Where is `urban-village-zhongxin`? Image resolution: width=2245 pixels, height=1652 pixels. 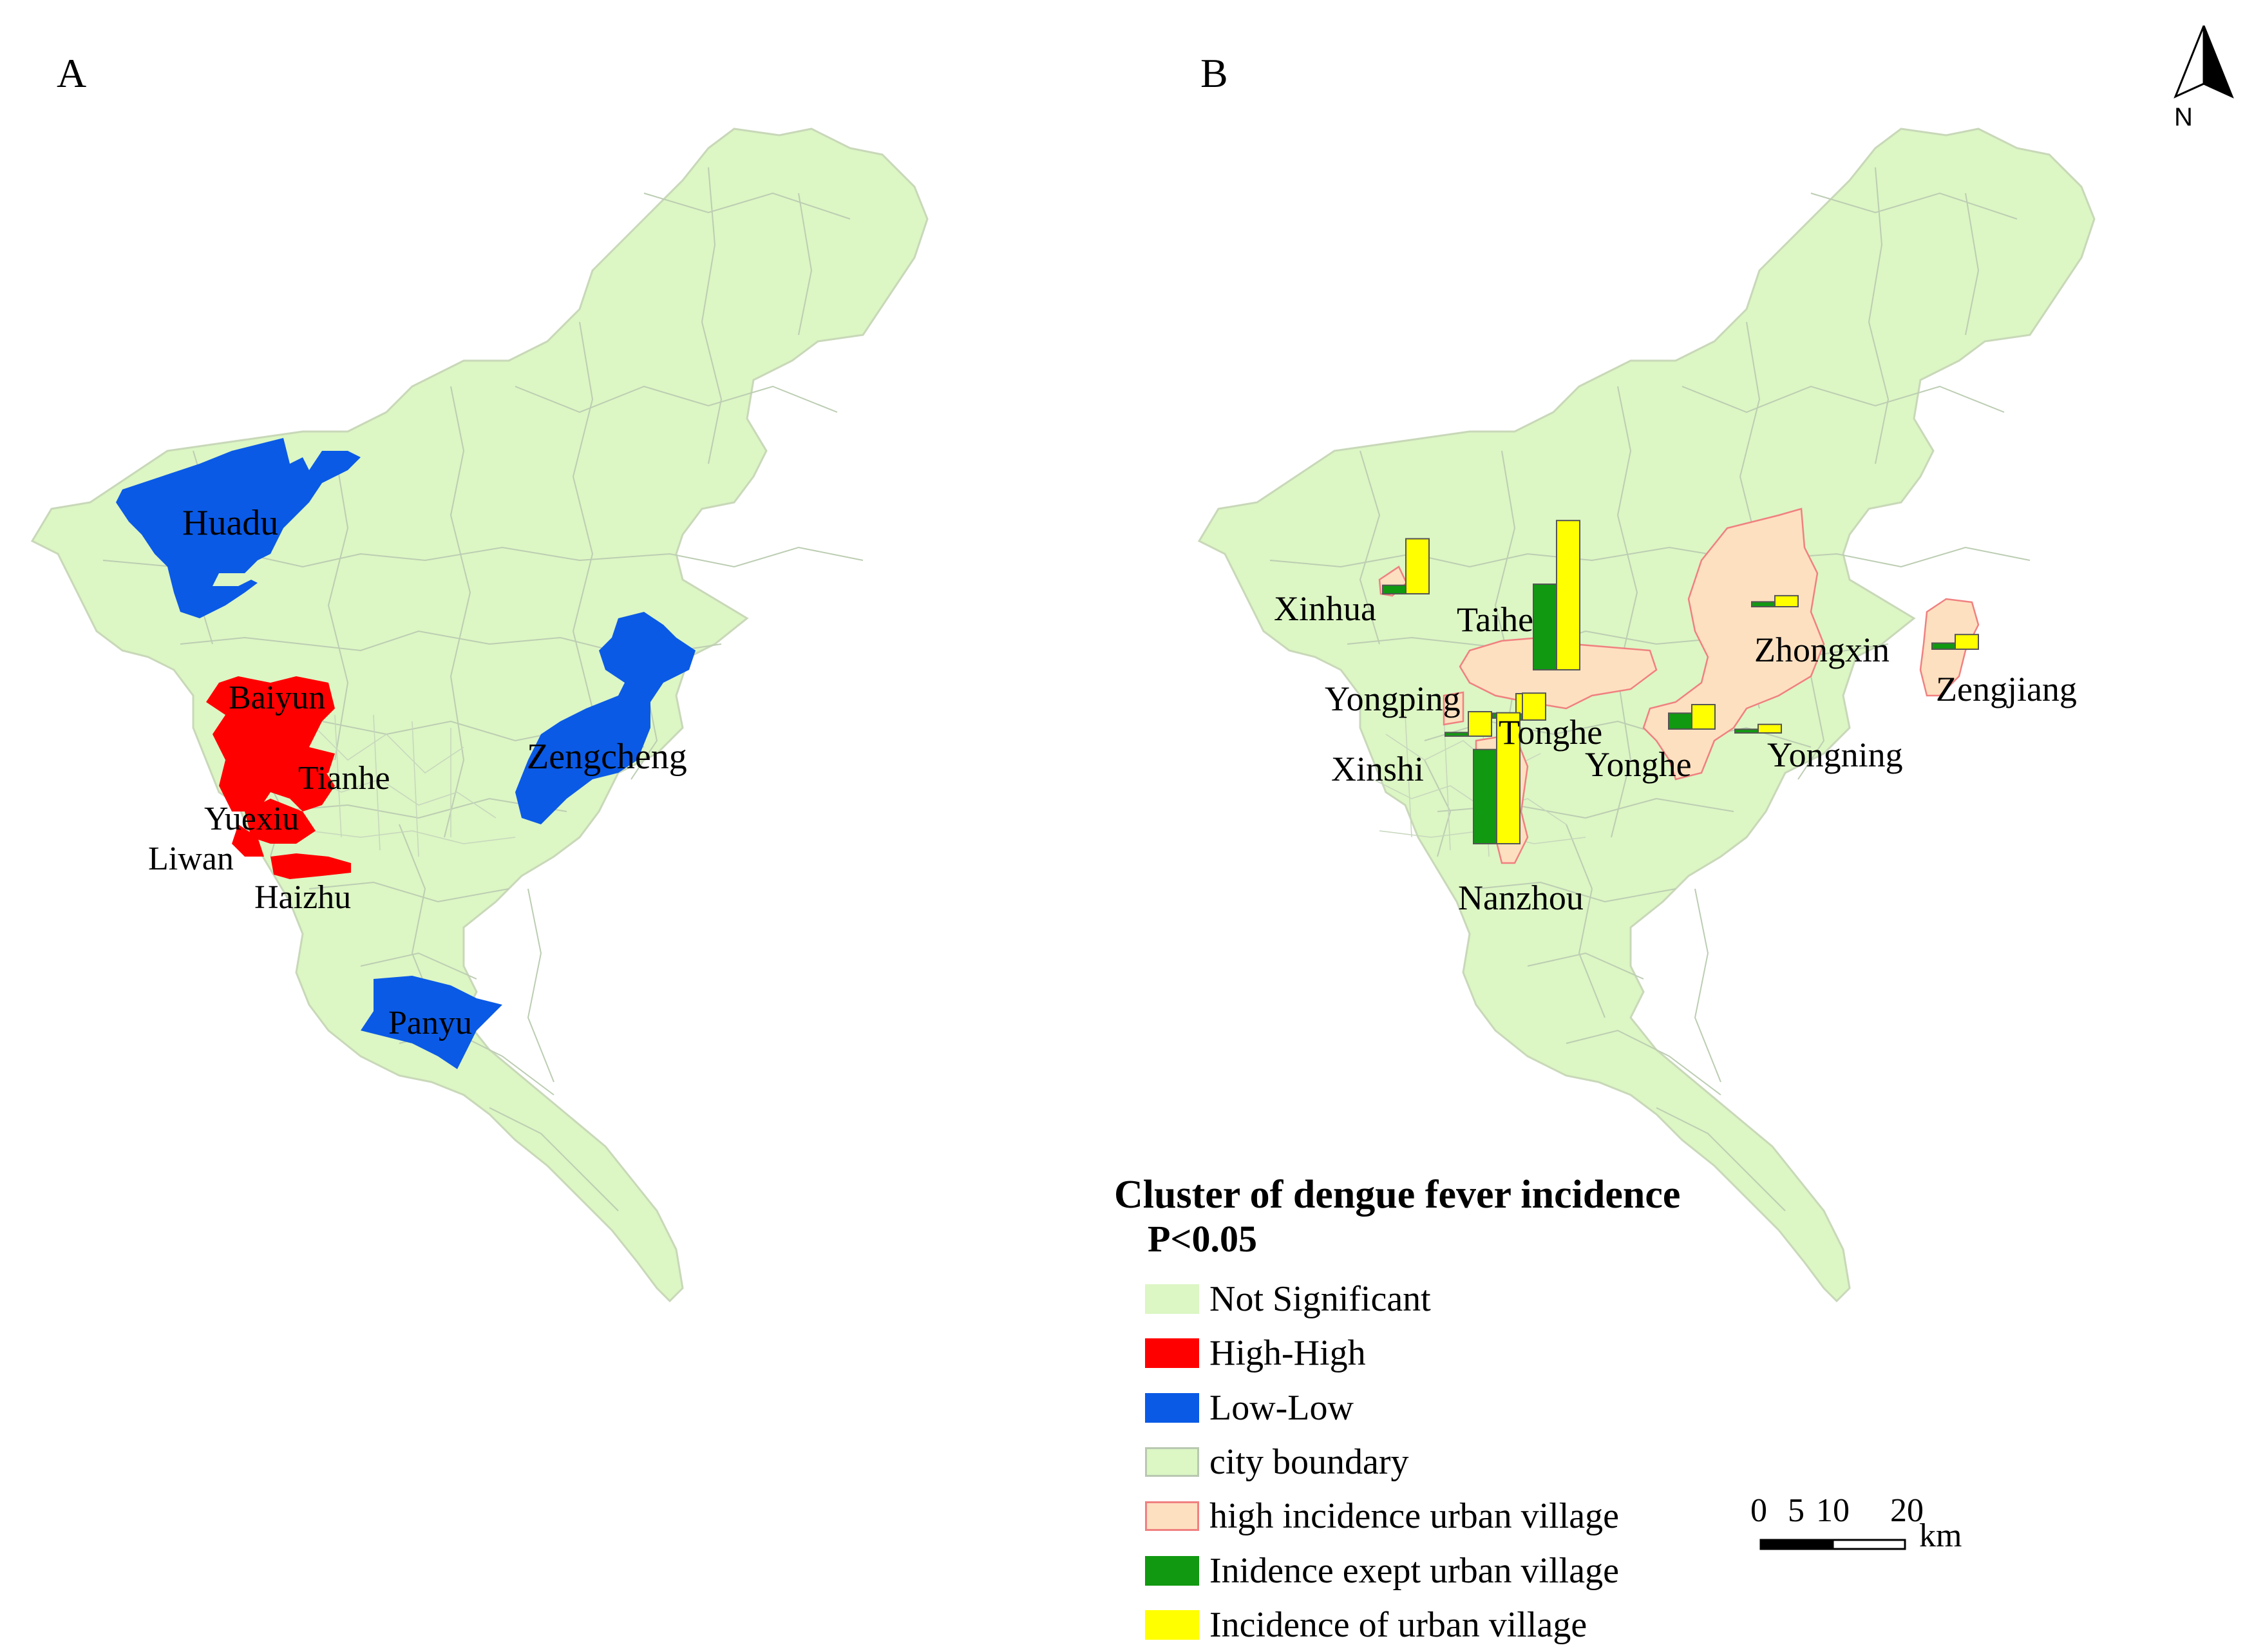 urban-village-zhongxin is located at coordinates (1733, 645).